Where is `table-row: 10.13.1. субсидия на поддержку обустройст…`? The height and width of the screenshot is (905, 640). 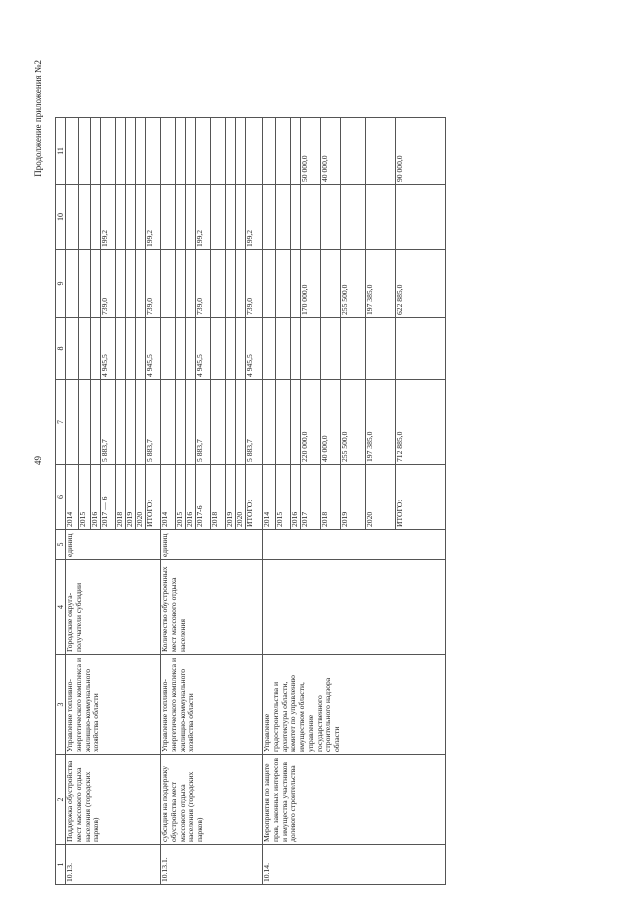
table-row: 10.13.1. субсидия на поддержку обустройст… is located at coordinates (211, 501).